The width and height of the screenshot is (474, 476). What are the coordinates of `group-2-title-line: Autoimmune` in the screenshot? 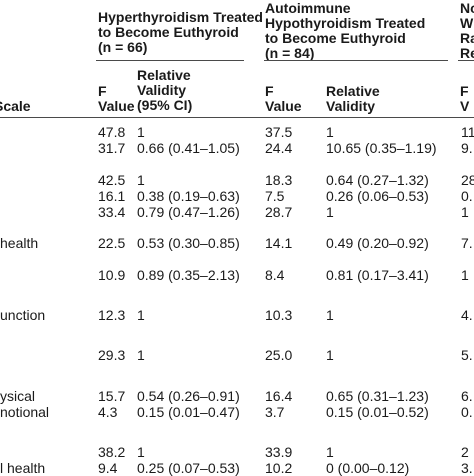 It's located at (308, 8).